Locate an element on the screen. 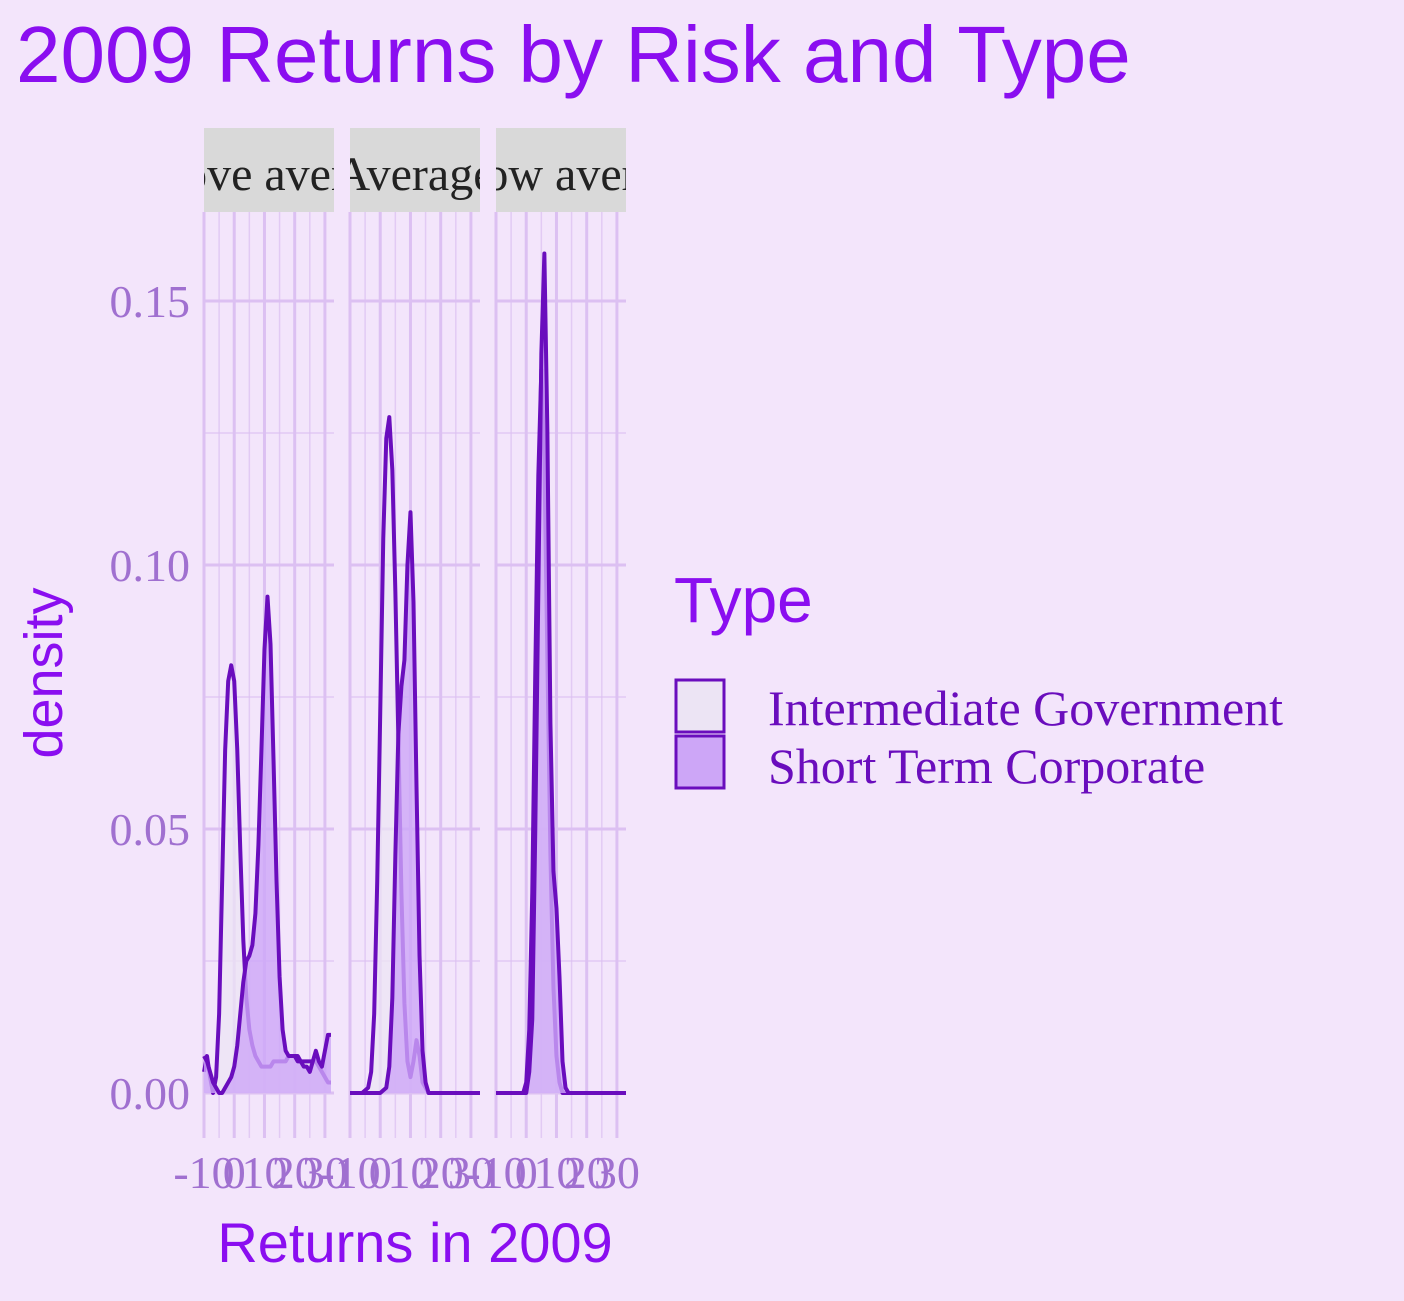 The image size is (1404, 1301). y-tick-label: 0.05 is located at coordinates (150, 829).